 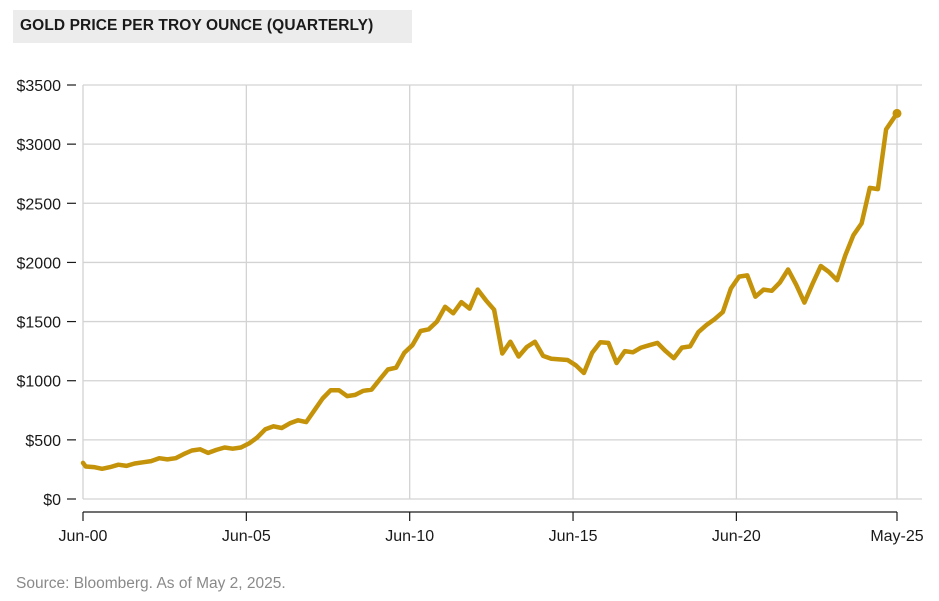 What do you see at coordinates (409, 536) in the screenshot?
I see `x-tick-label: Jun-10` at bounding box center [409, 536].